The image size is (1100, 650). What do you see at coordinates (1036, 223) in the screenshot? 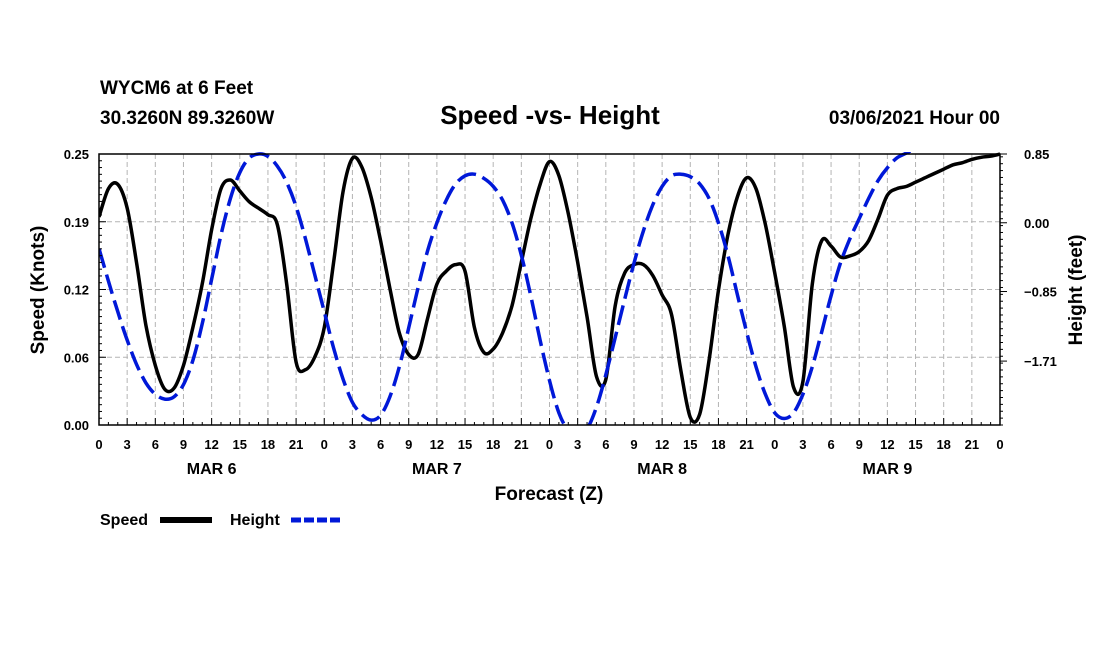
I see `y-right-tick-label: 0.00` at bounding box center [1036, 223].